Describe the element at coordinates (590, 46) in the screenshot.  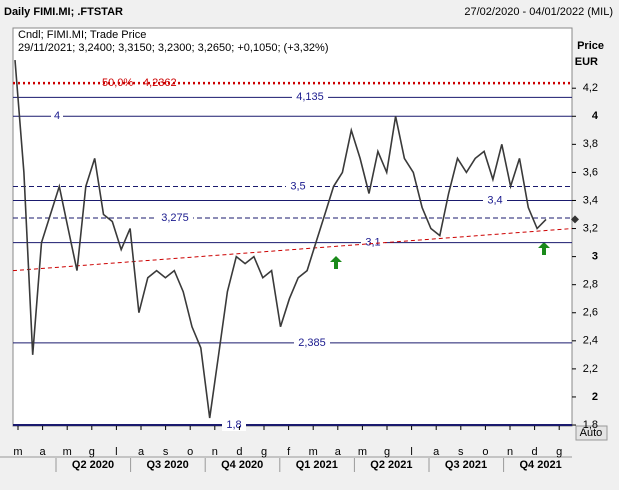
I see `y-axis-title: Price` at that location.